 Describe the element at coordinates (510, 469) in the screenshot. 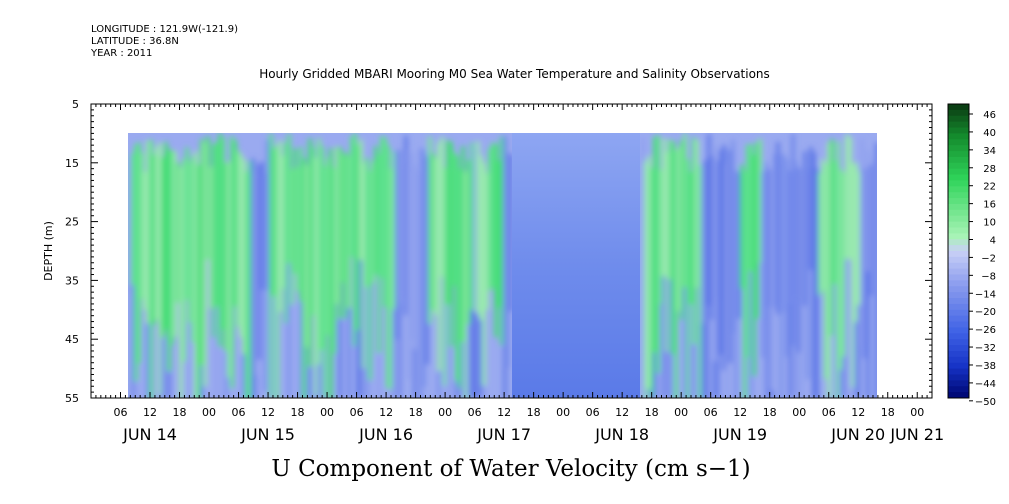

I see `x-axis-label: U Component of Water Velocity (cm s−1)` at that location.